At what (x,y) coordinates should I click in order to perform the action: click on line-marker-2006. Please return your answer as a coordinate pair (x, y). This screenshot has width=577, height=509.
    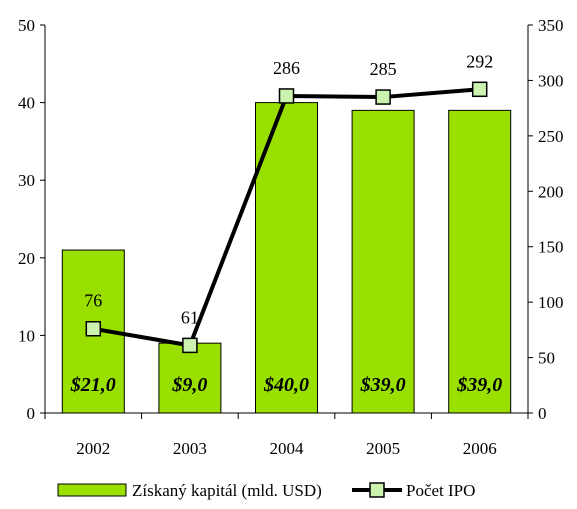
    Looking at the image, I should click on (479, 89).